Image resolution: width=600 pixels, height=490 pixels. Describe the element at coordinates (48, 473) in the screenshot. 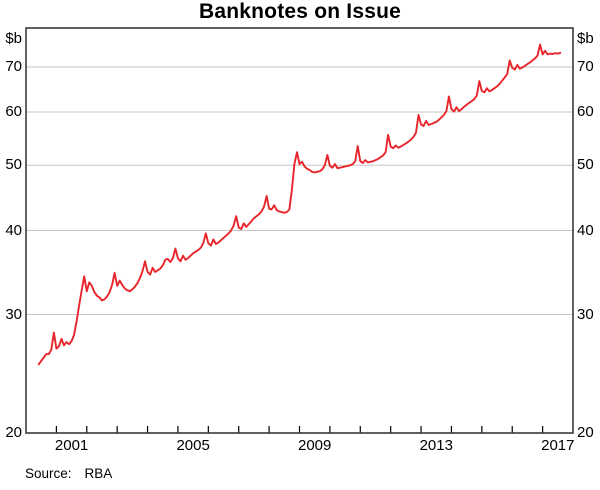

I see `source-label: Source:` at that location.